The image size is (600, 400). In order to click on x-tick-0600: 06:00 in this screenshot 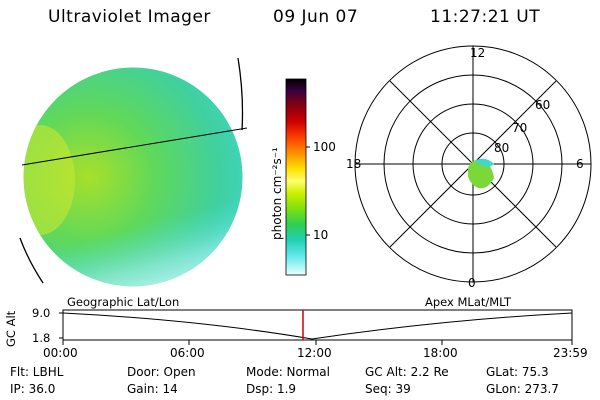, I will do `click(187, 353)`.